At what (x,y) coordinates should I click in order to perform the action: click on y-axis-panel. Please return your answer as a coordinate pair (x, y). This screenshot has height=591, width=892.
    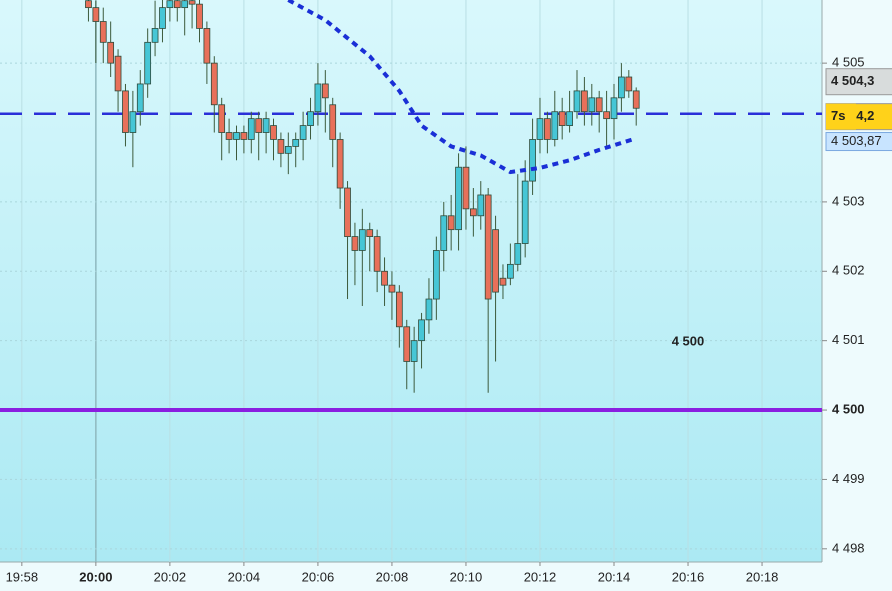
    Looking at the image, I should click on (857, 295).